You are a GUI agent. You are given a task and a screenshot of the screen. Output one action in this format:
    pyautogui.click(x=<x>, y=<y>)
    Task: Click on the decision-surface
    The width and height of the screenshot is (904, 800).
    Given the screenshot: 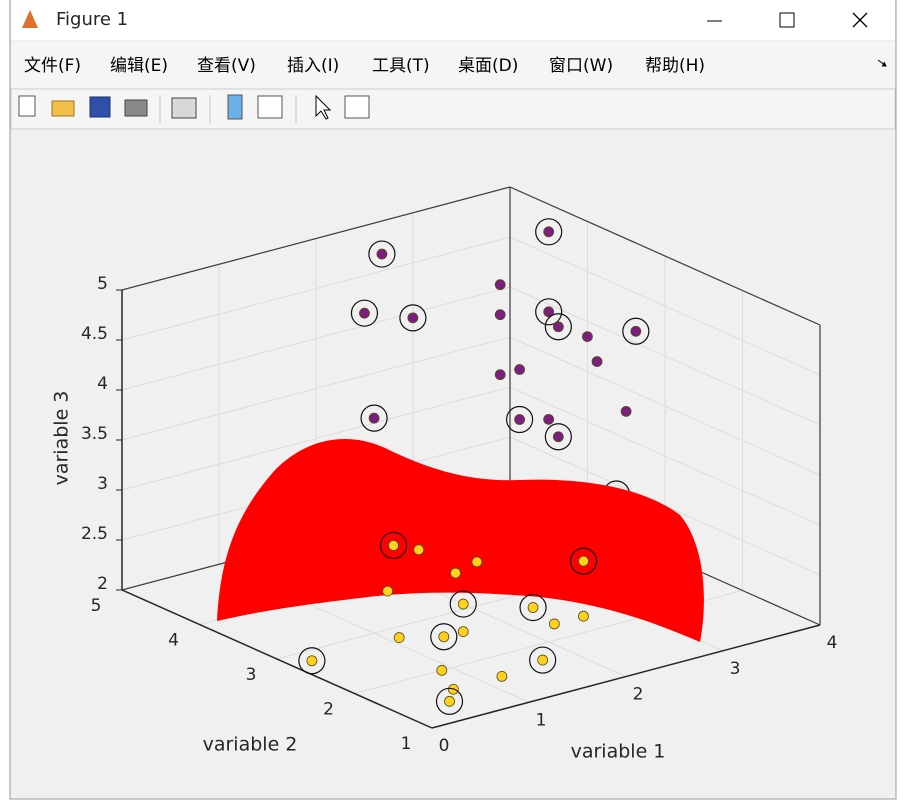 What is the action you would take?
    pyautogui.click(x=460, y=540)
    